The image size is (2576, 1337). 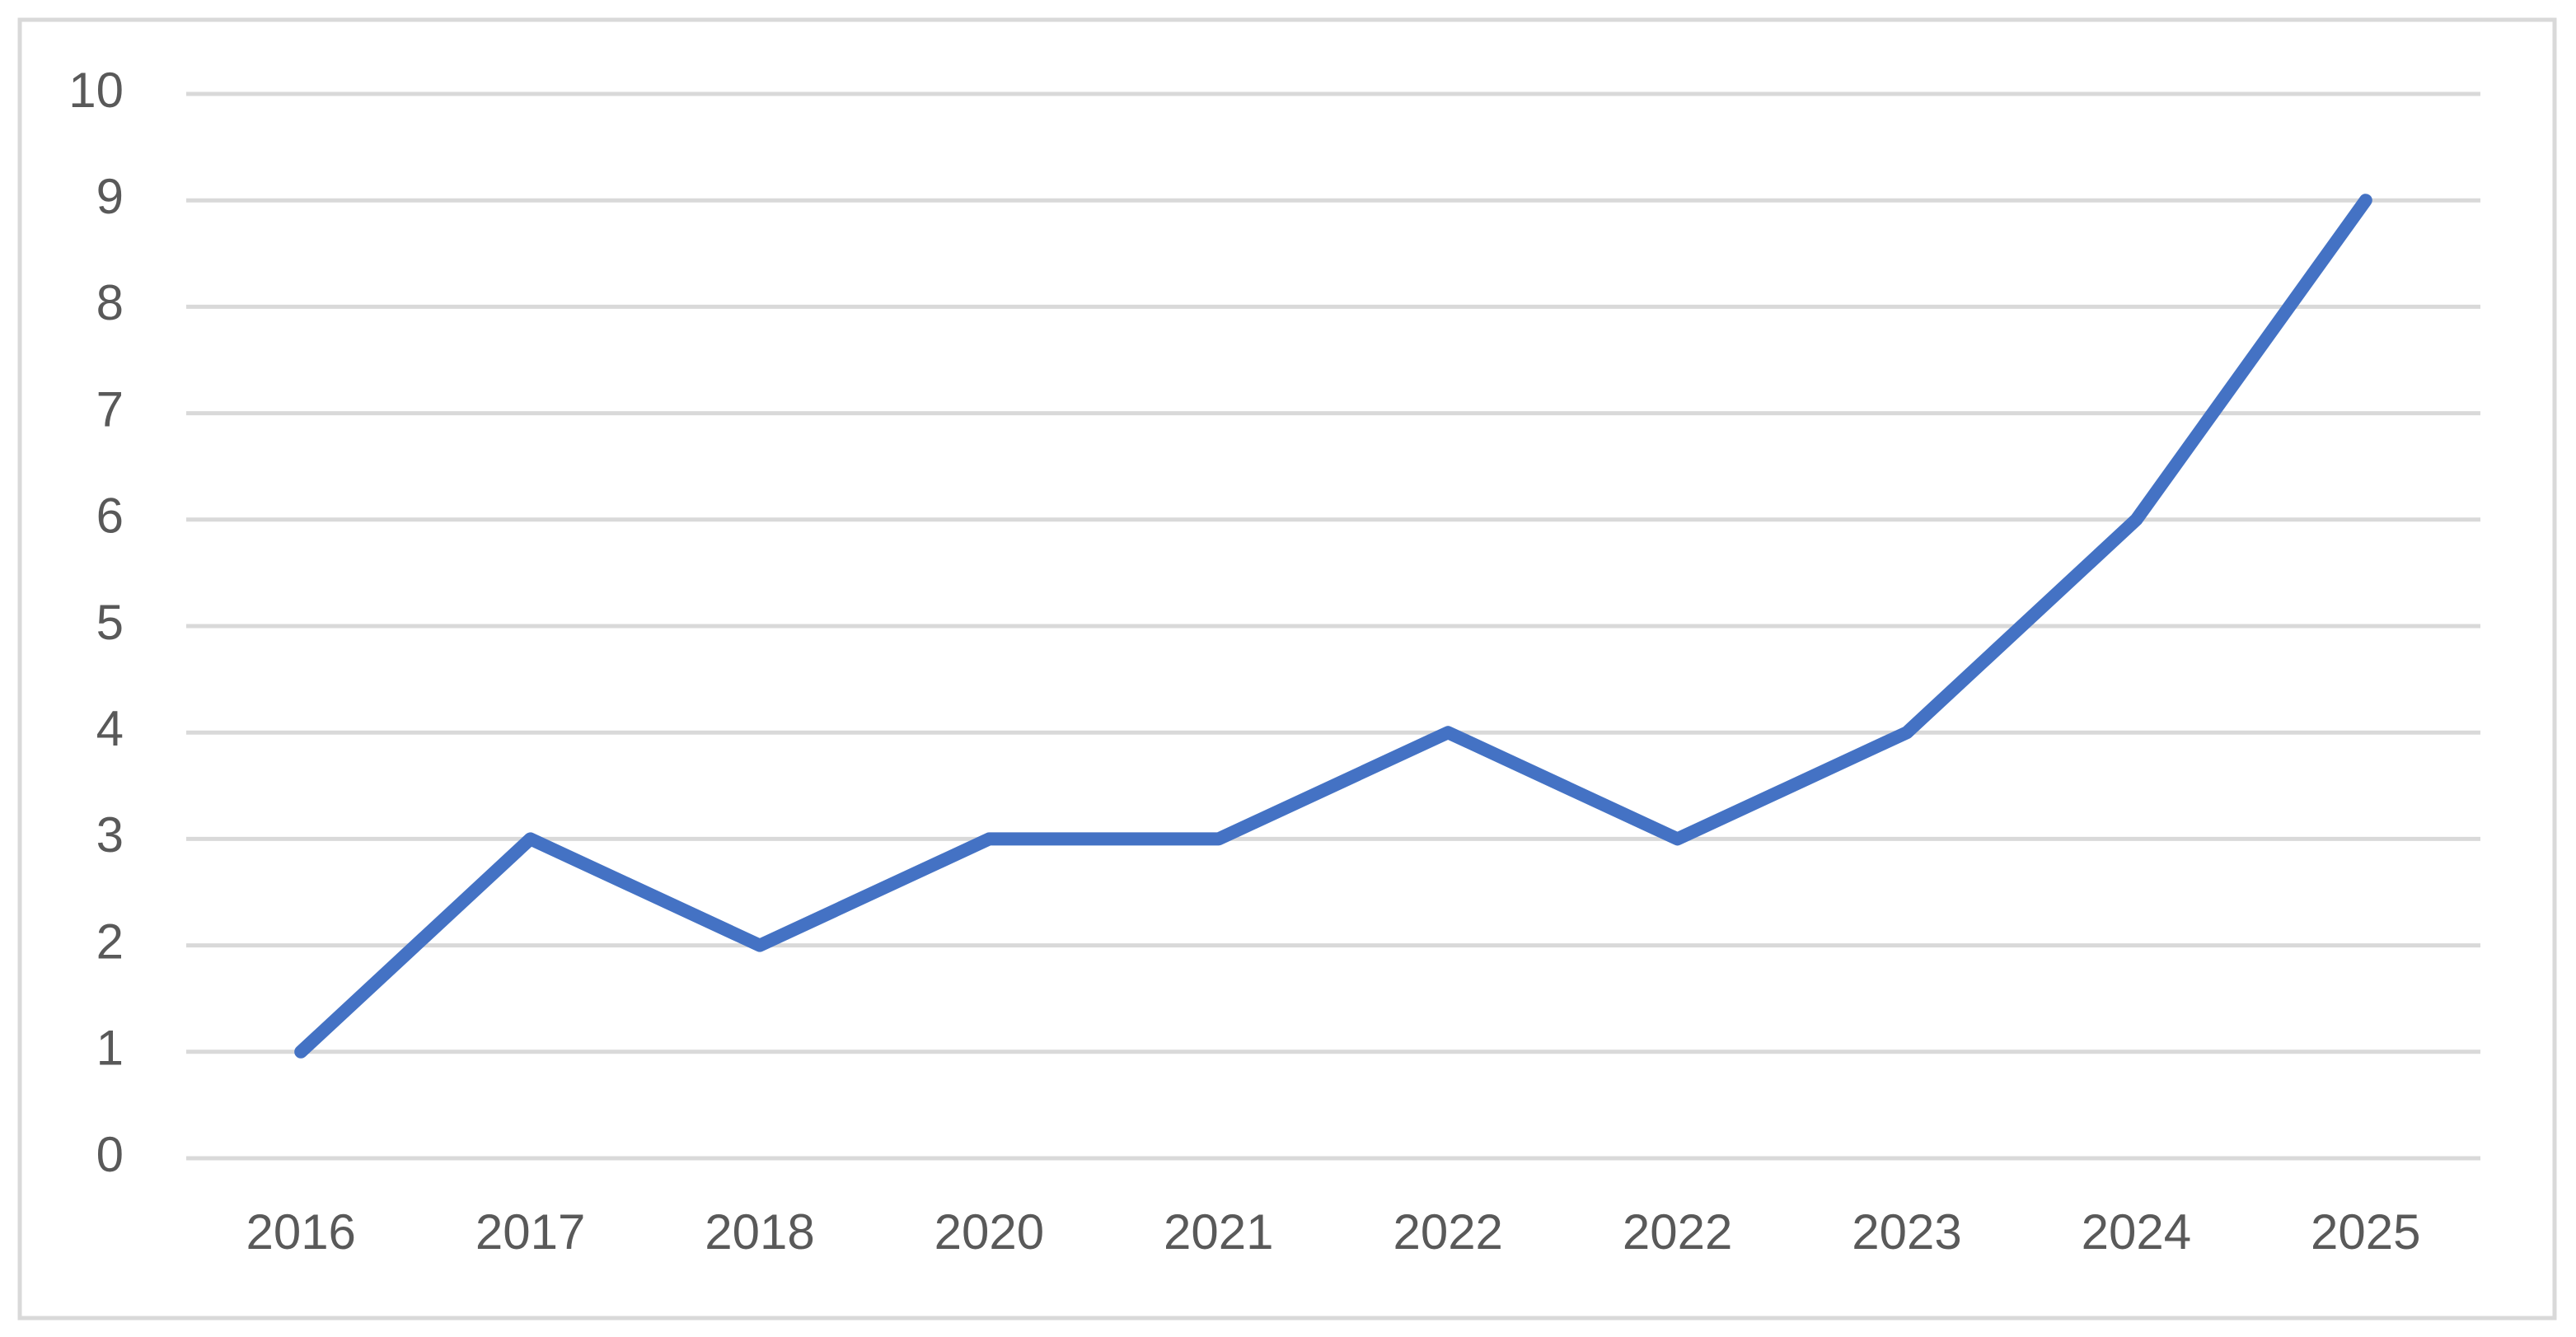 What do you see at coordinates (300, 1232) in the screenshot?
I see `x-tick-label: 2016` at bounding box center [300, 1232].